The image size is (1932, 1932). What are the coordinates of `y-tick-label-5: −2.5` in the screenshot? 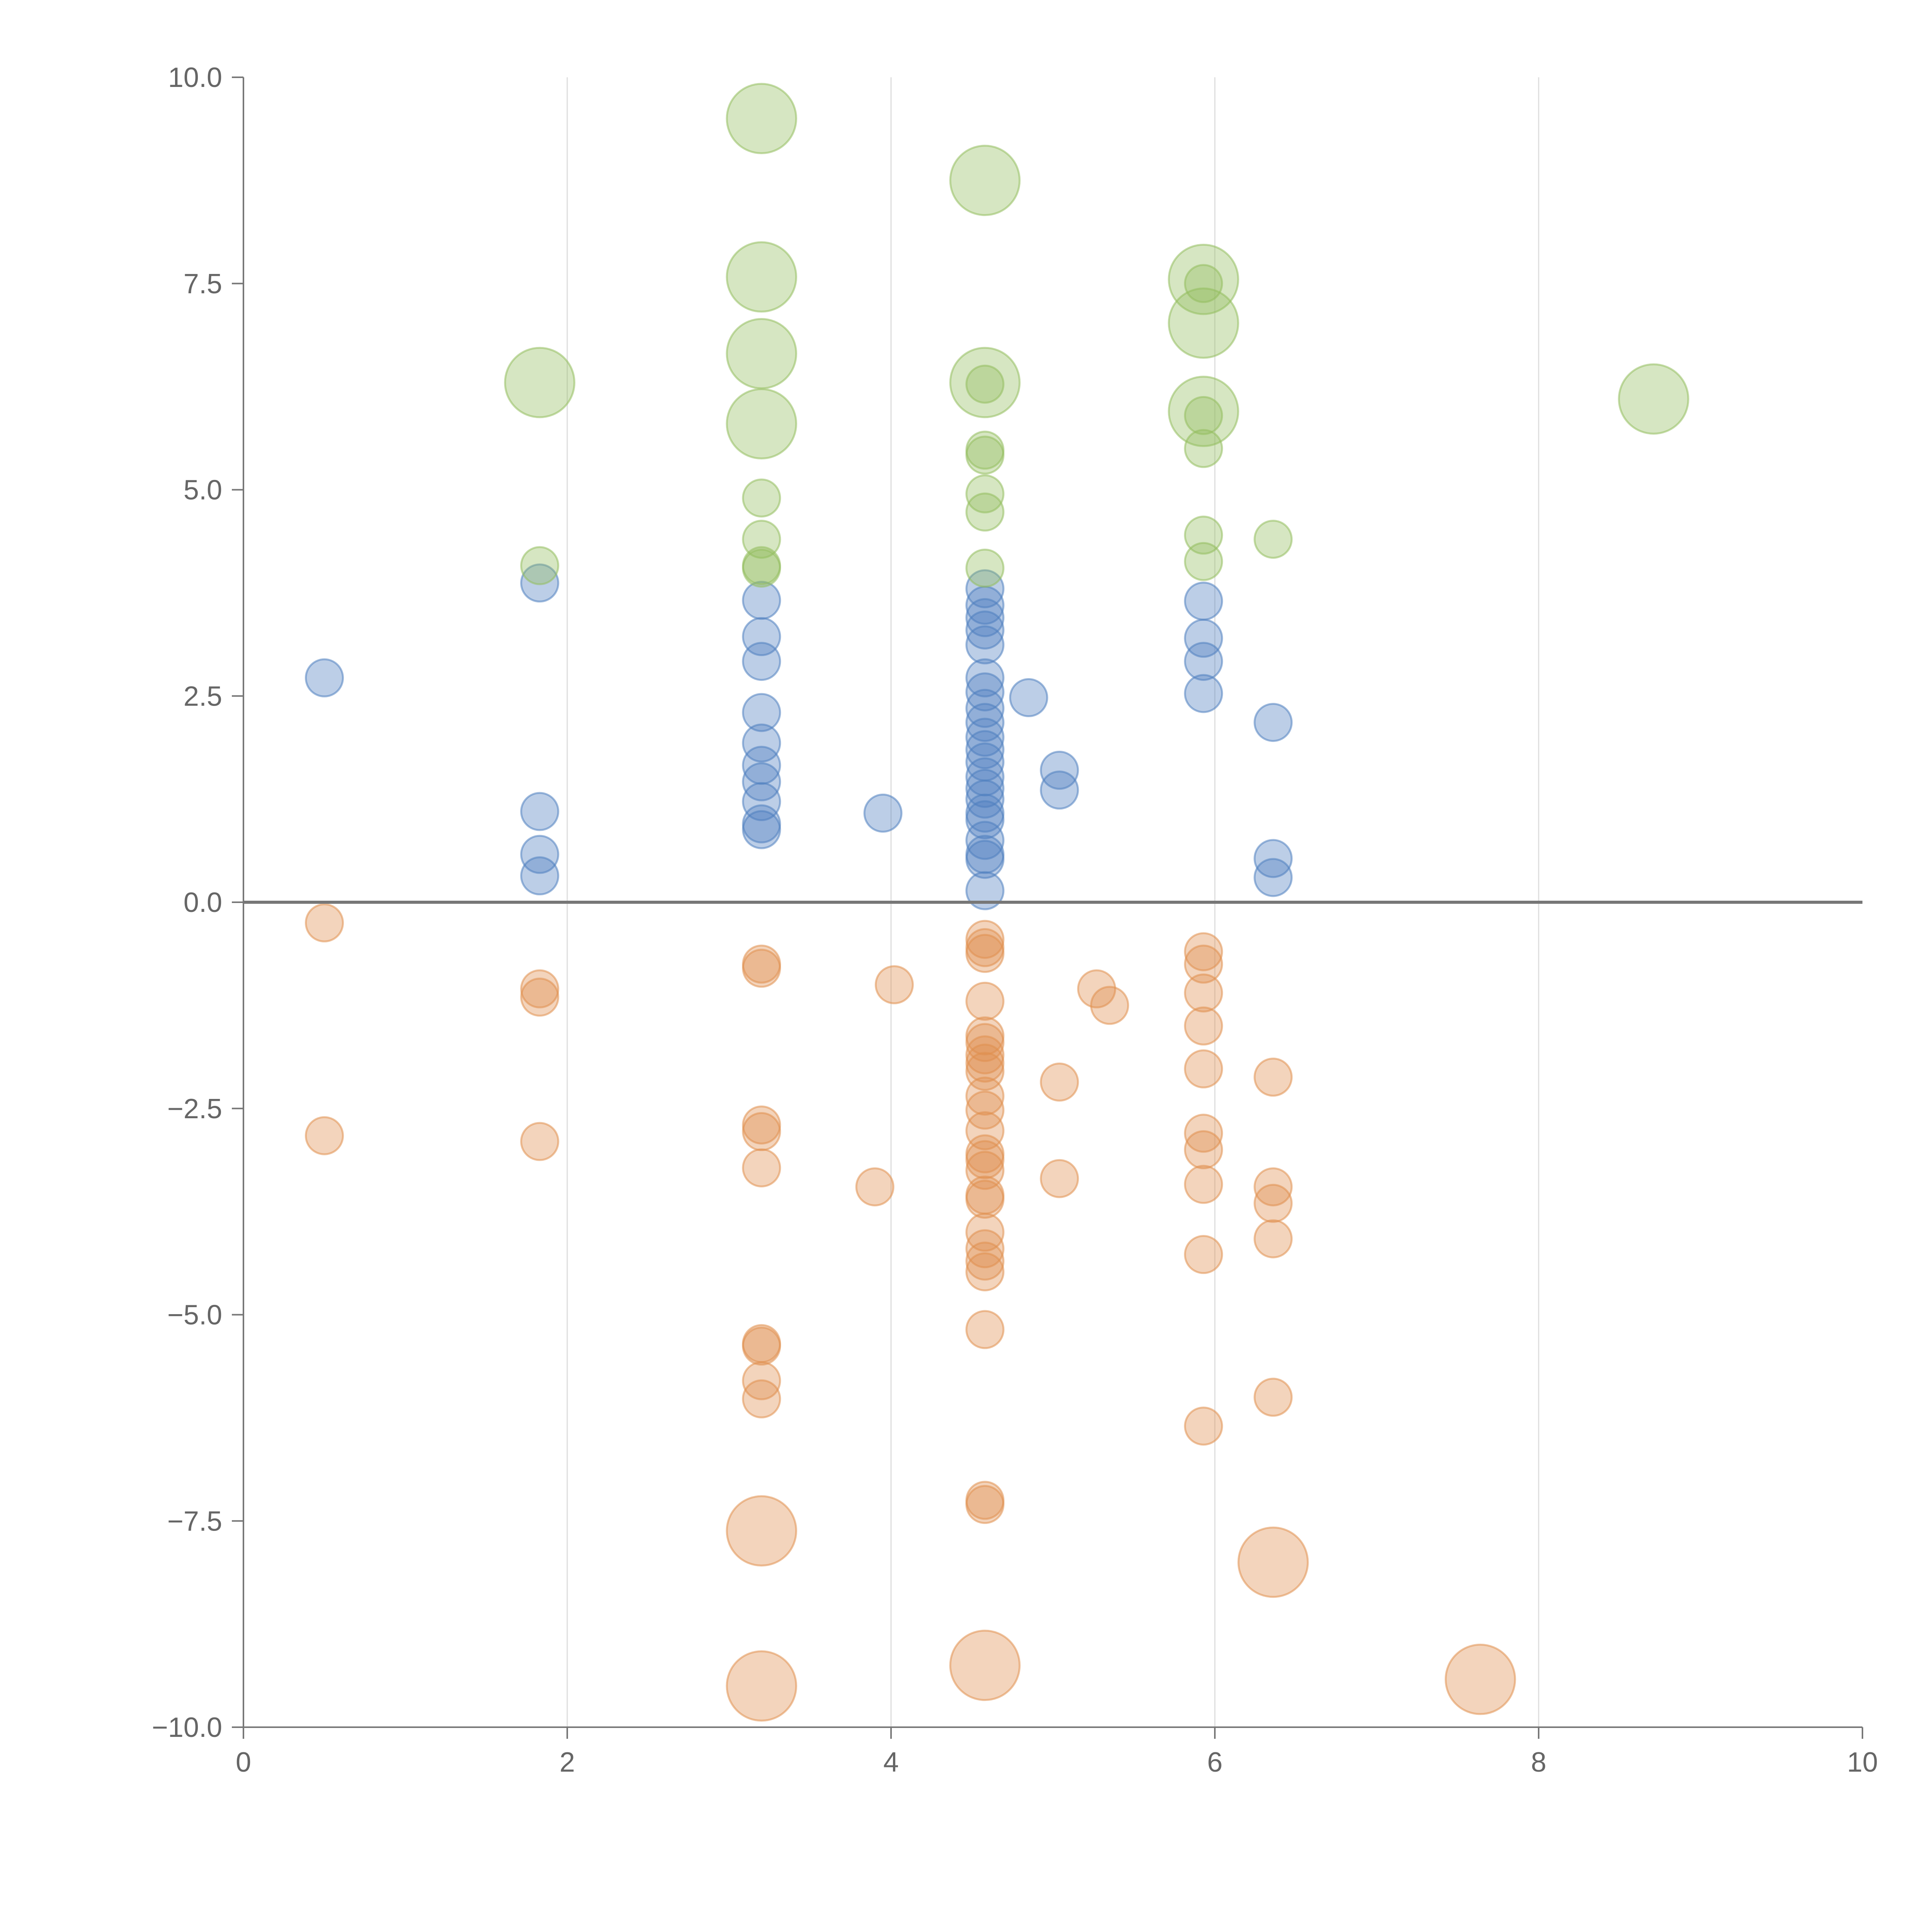 It's located at (194, 1109).